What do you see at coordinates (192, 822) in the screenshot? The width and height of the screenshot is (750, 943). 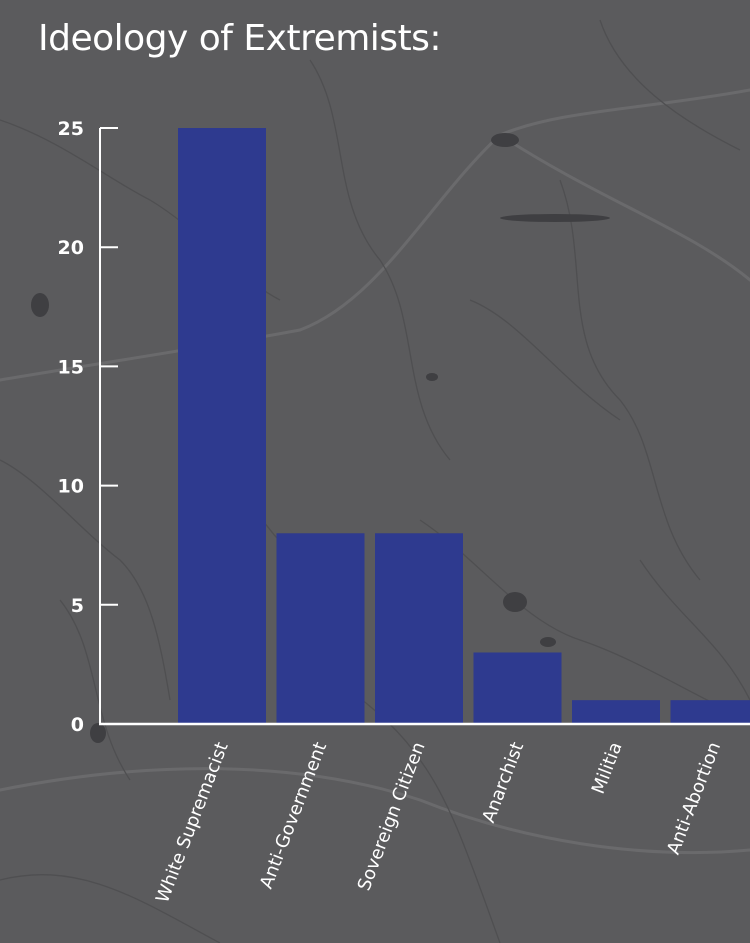 I see `x-category-label: White Supremacist` at bounding box center [192, 822].